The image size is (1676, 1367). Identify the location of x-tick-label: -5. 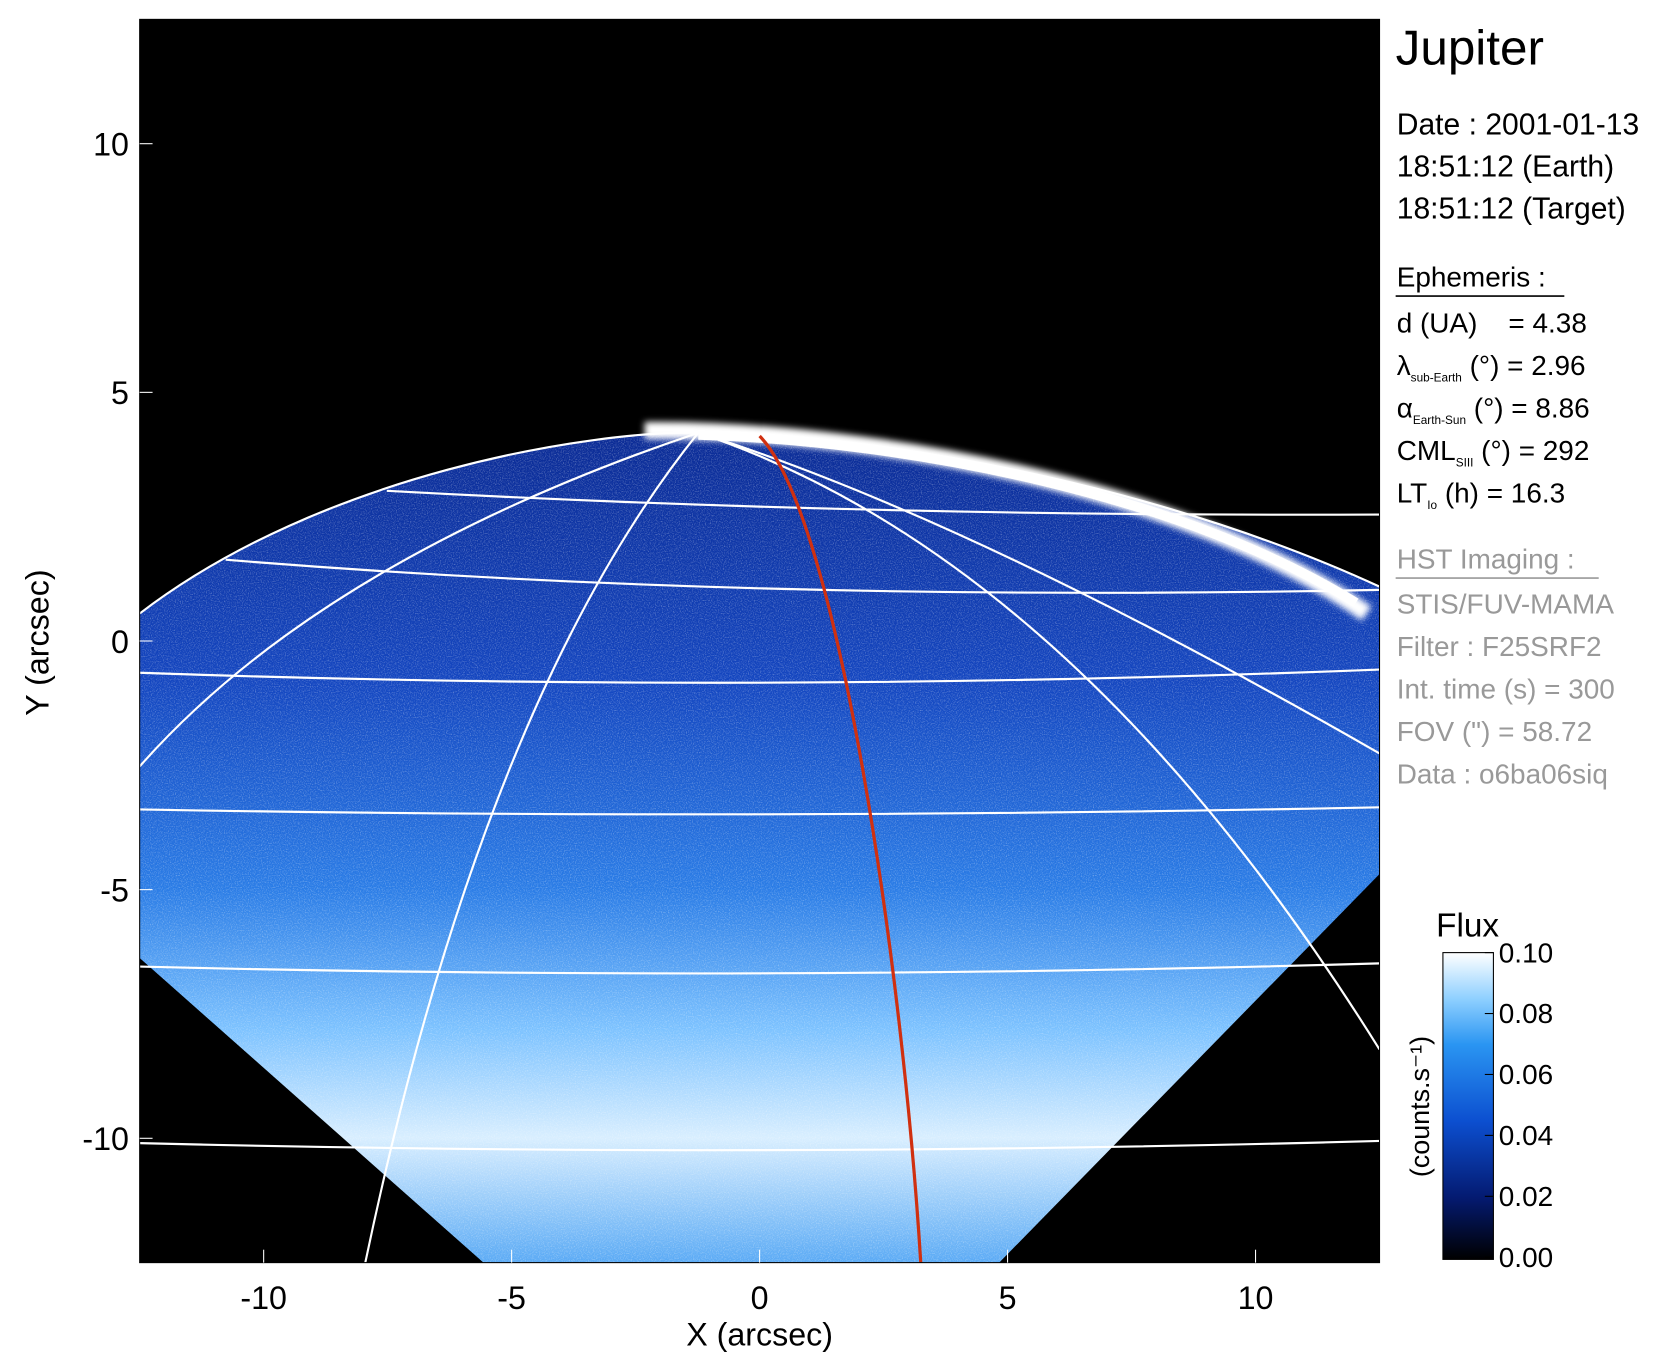
(511, 1298).